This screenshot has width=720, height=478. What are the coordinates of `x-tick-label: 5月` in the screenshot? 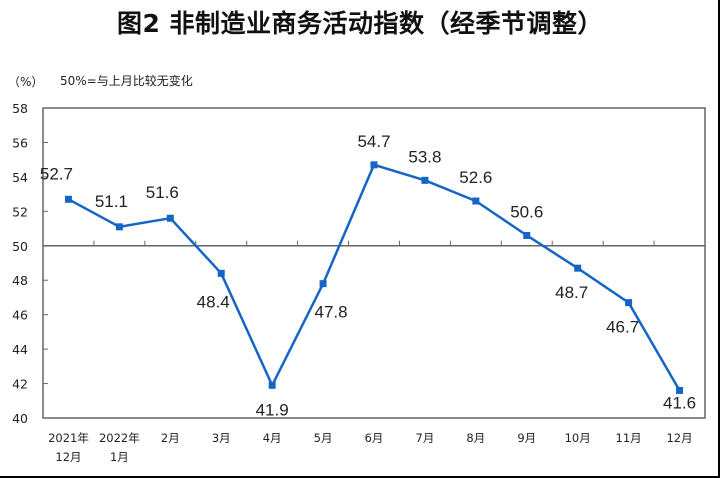 It's located at (323, 438).